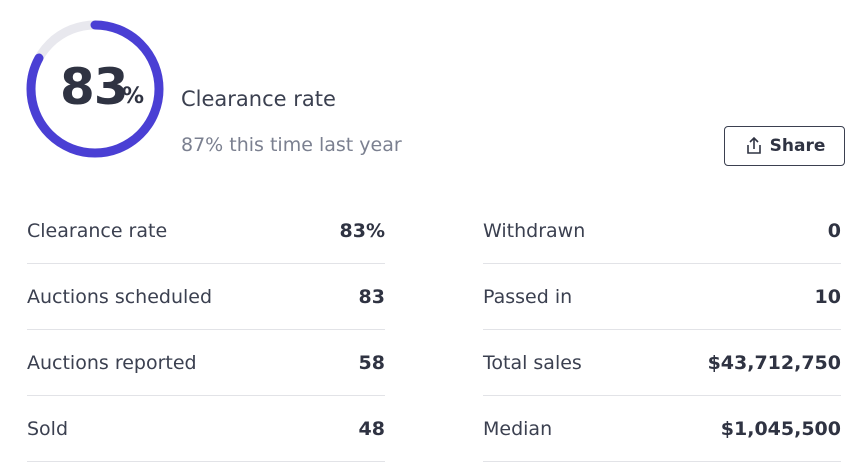 Image resolution: width=868 pixels, height=475 pixels. What do you see at coordinates (206, 231) in the screenshot?
I see `stat-row: Clearance rate 83%` at bounding box center [206, 231].